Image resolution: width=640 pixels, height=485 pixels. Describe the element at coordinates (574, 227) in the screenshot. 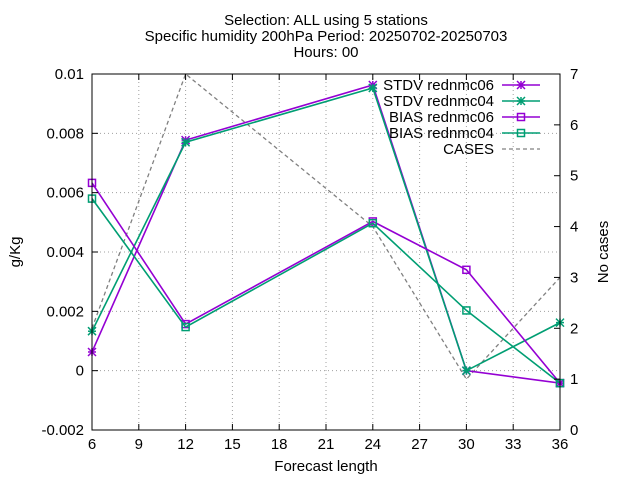

I see `y2-tick-label: 4` at that location.